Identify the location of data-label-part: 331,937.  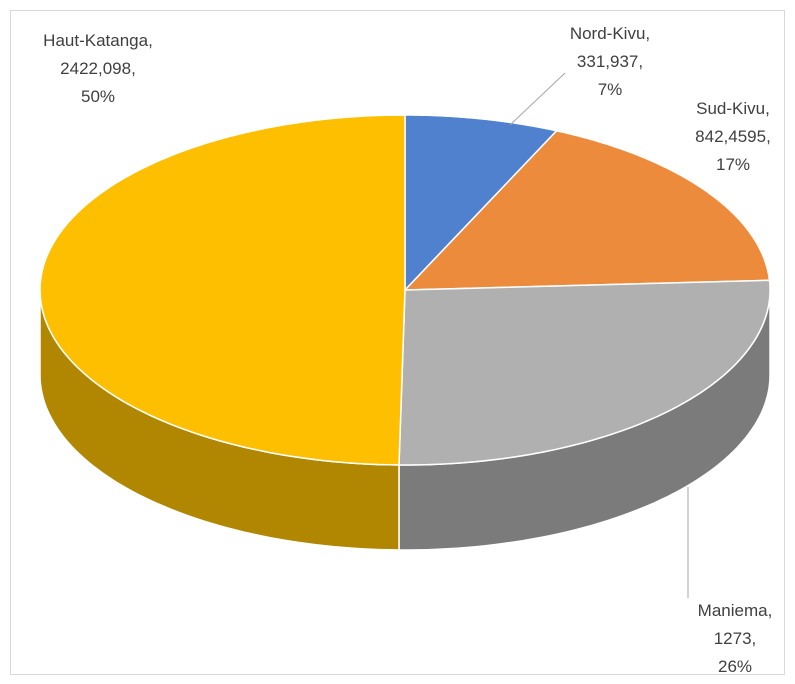
(607, 61).